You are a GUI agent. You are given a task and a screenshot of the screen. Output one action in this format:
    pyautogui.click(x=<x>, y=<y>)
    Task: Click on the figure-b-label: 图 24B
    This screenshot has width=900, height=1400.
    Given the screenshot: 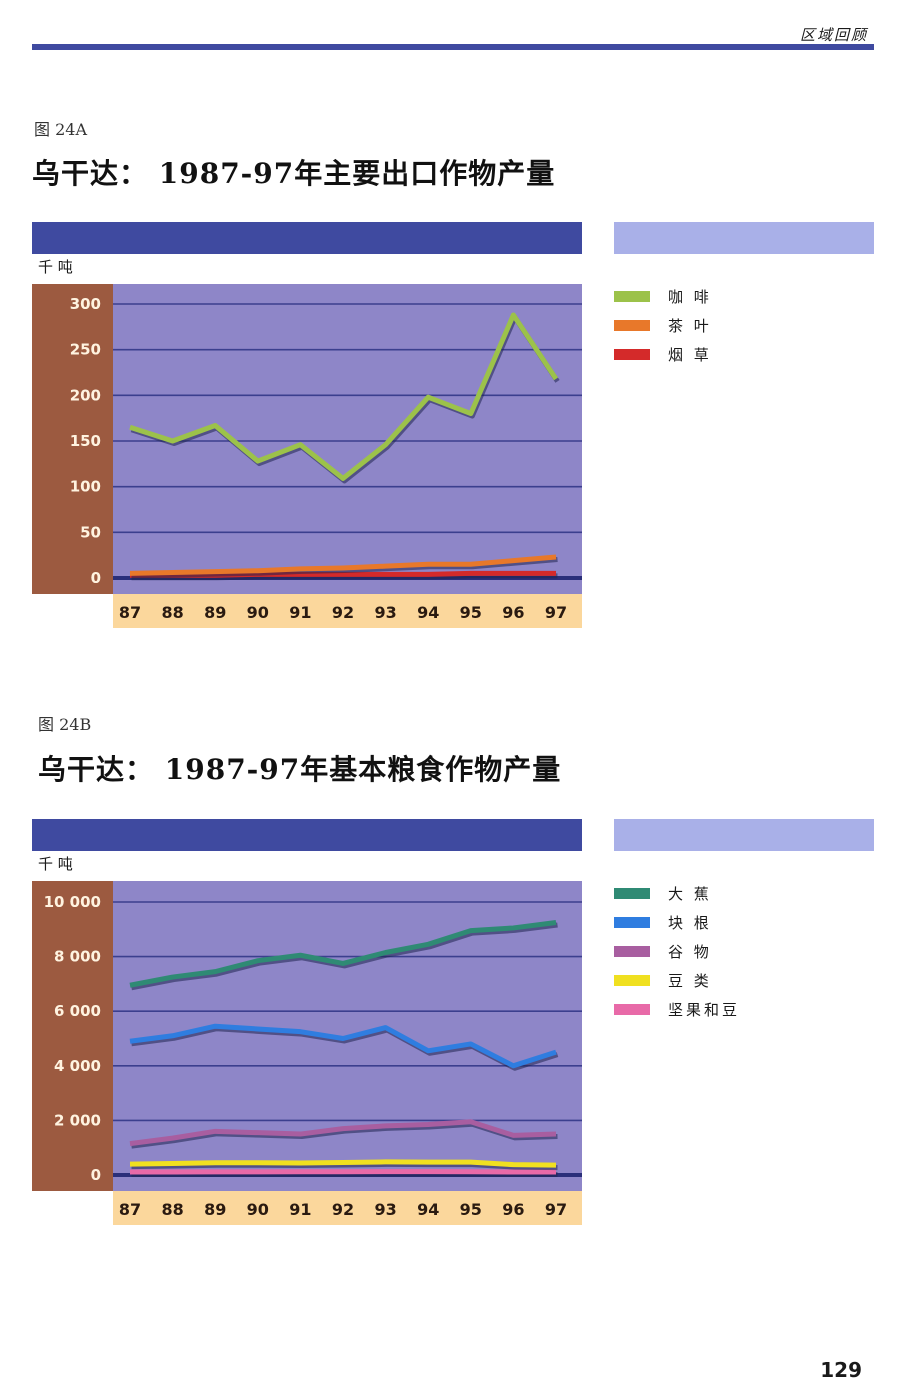 What is the action you would take?
    pyautogui.click(x=65, y=724)
    